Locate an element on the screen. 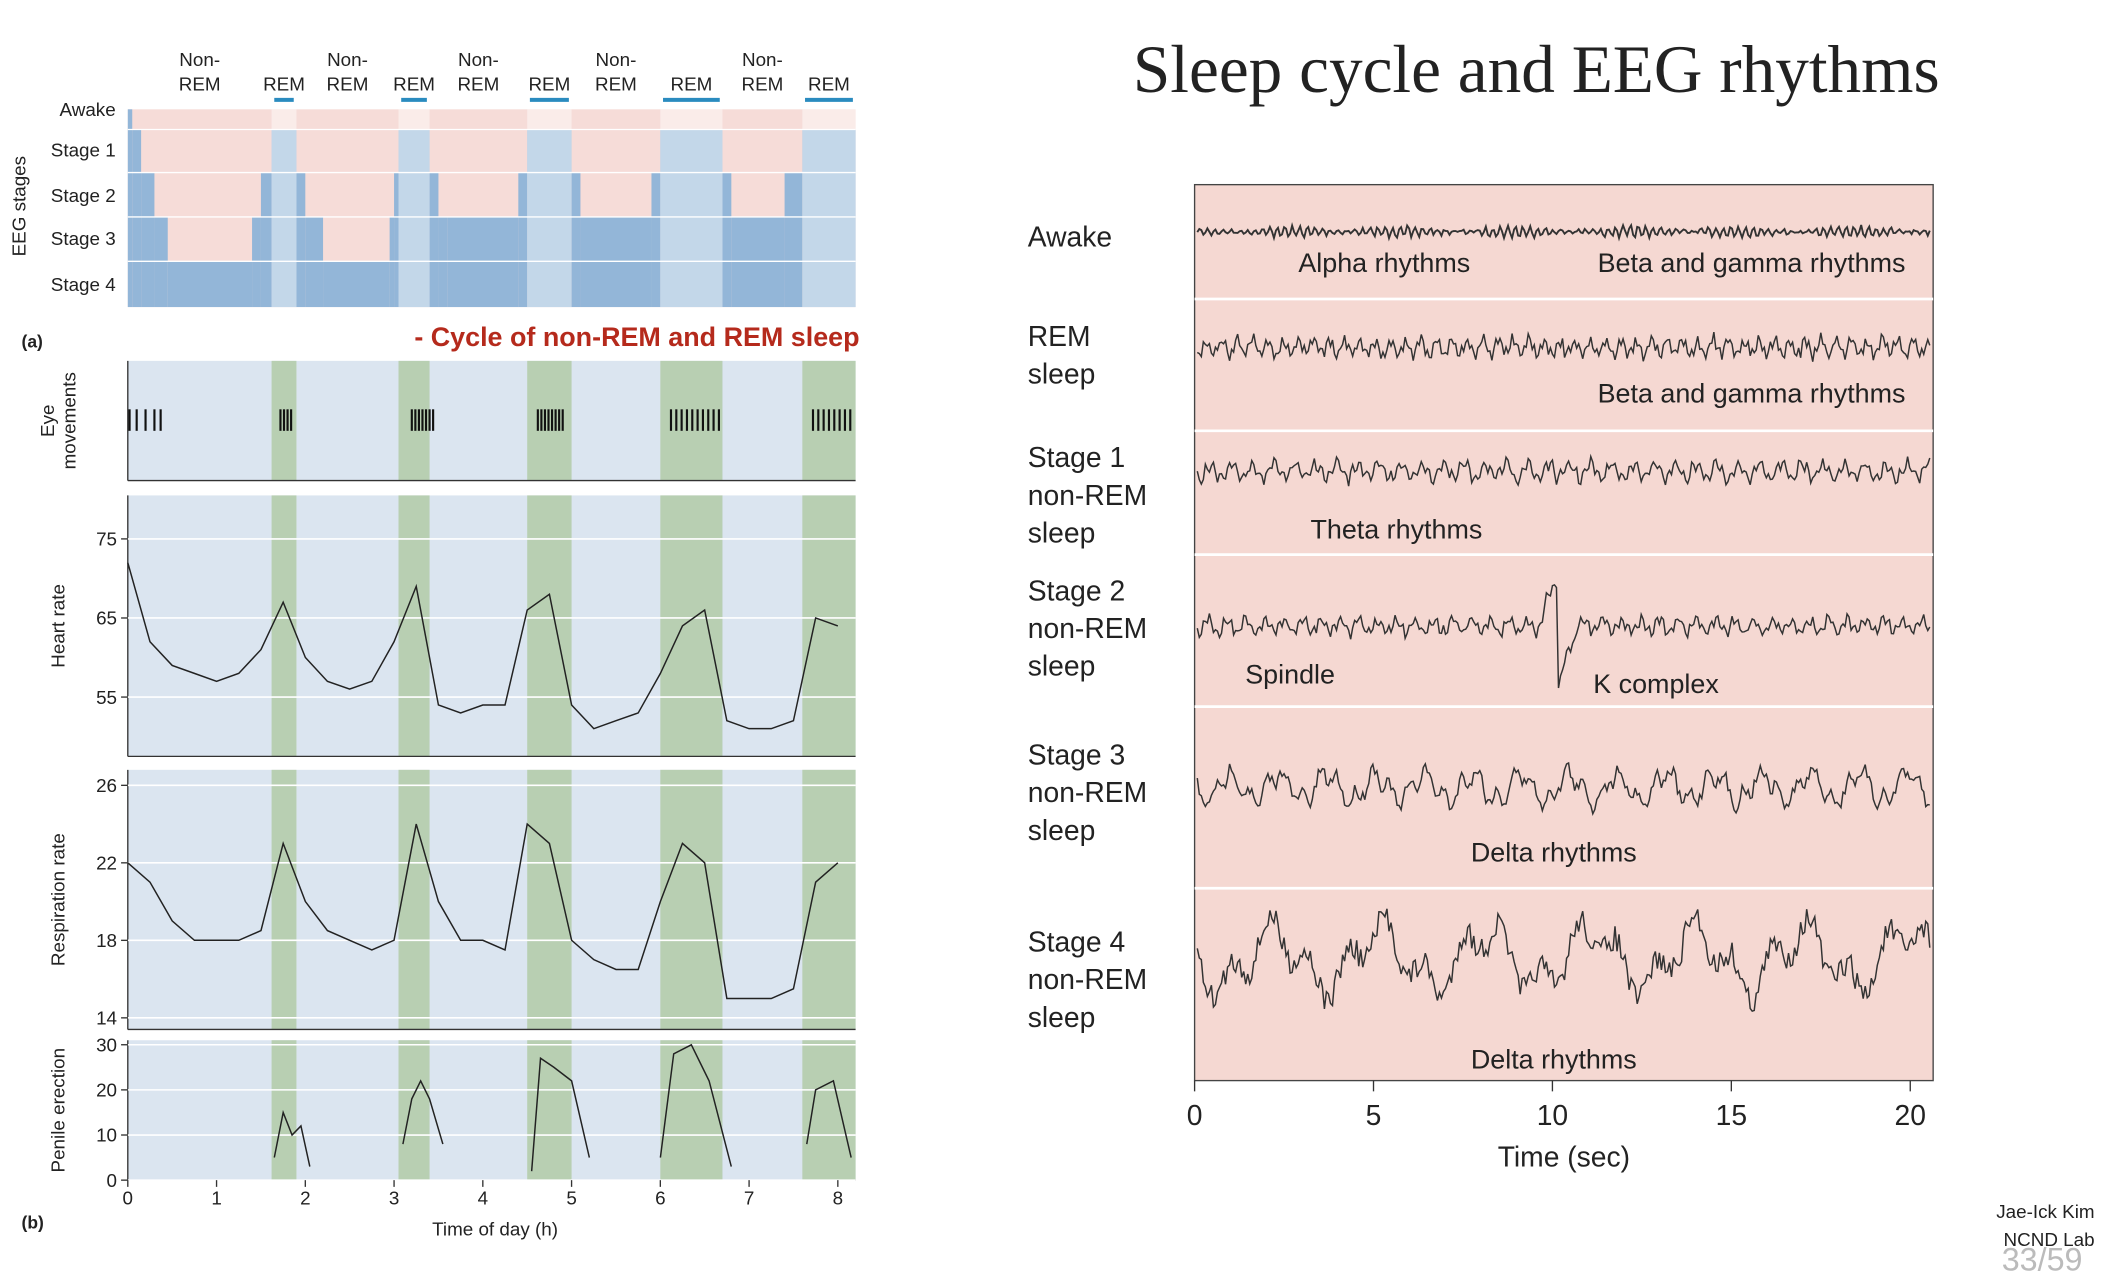 The width and height of the screenshot is (2104, 1276). rhythm-label: Theta rhythms is located at coordinates (1396, 529).